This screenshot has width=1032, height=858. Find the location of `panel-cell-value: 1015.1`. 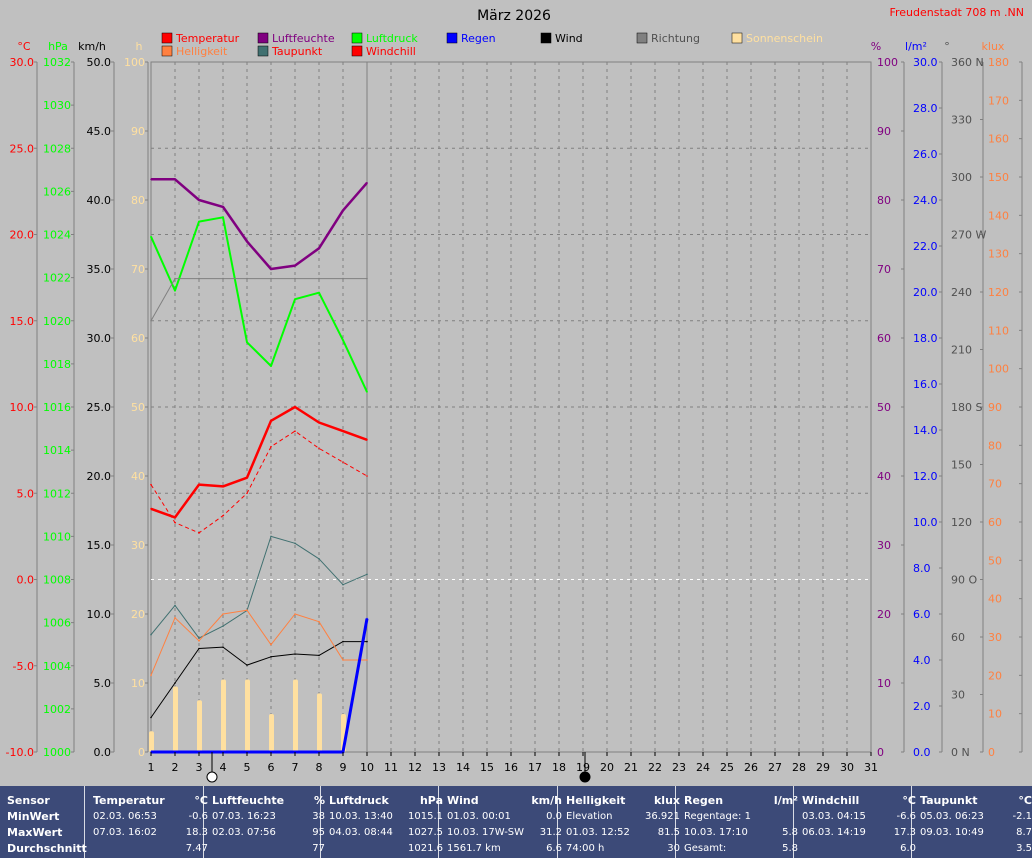

panel-cell-value: 1015.1 is located at coordinates (425, 816).